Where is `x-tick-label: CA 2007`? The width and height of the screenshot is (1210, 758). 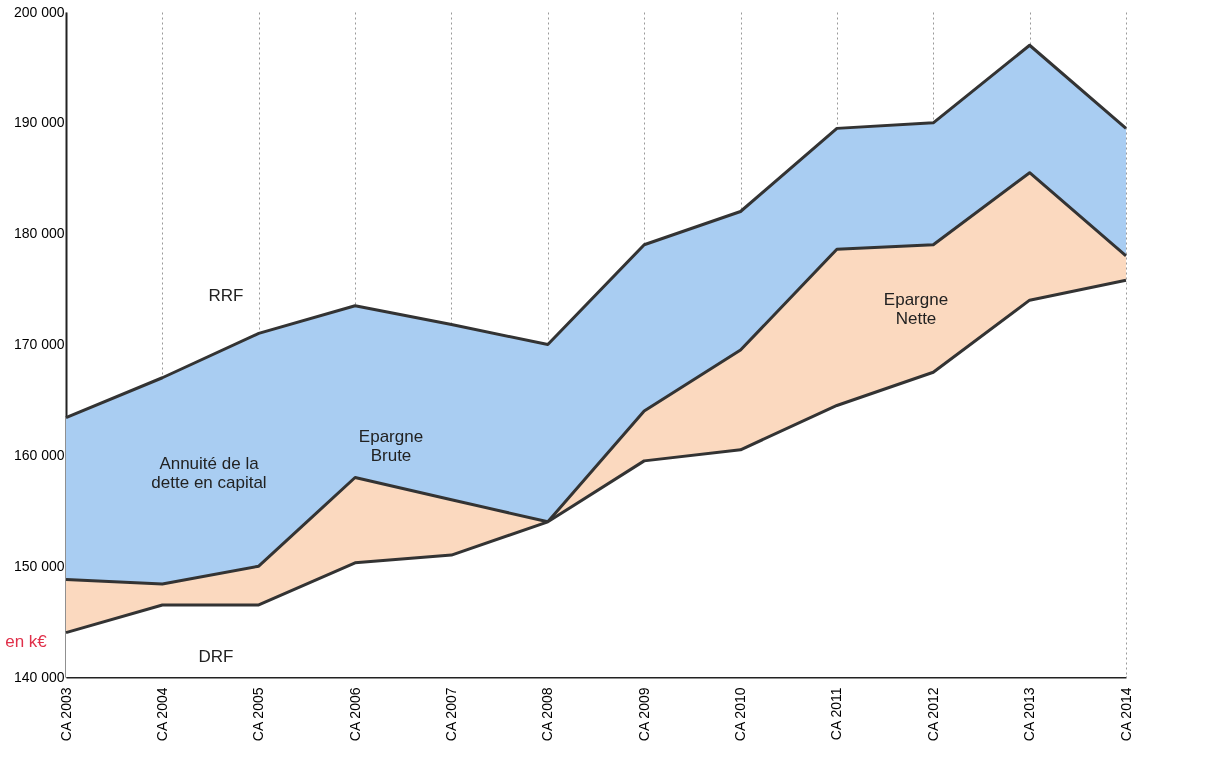 x-tick-label: CA 2007 is located at coordinates (450, 714).